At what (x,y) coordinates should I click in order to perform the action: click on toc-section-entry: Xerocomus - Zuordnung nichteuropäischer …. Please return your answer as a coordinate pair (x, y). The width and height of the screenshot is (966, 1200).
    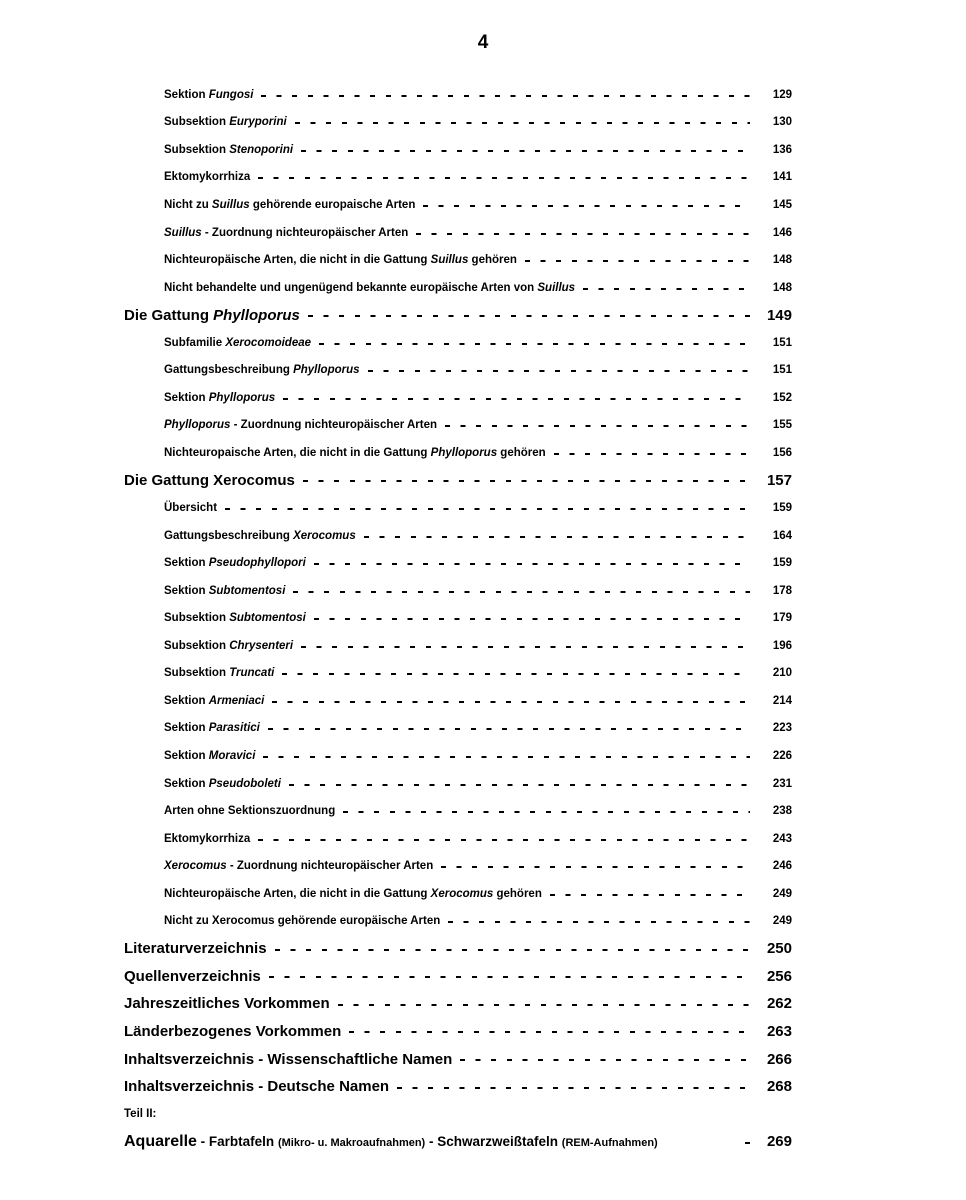
    Looking at the image, I should click on (478, 866).